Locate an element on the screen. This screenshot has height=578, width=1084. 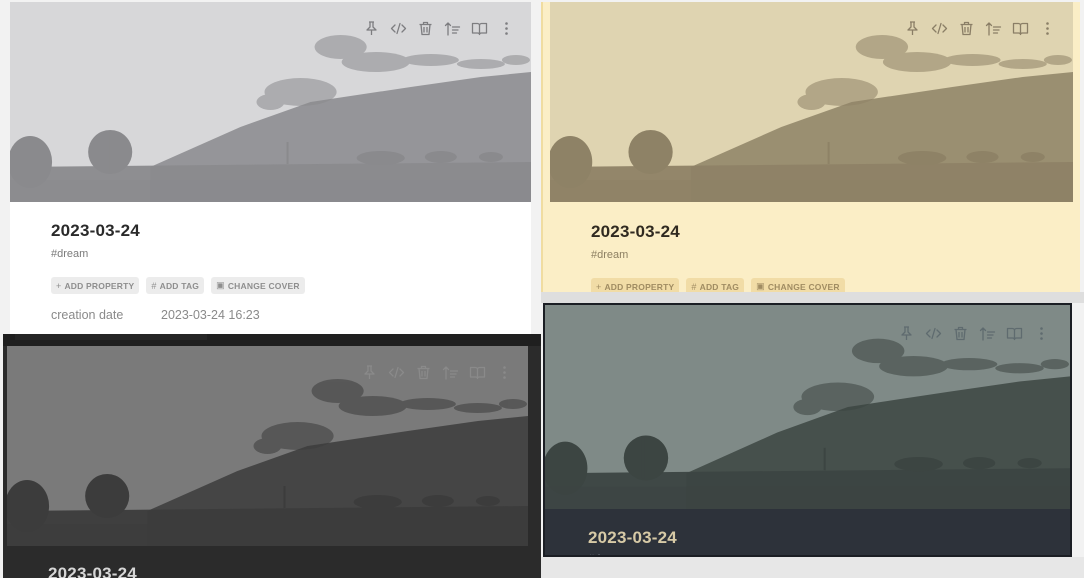
property-key: creation date is located at coordinates (87, 315).